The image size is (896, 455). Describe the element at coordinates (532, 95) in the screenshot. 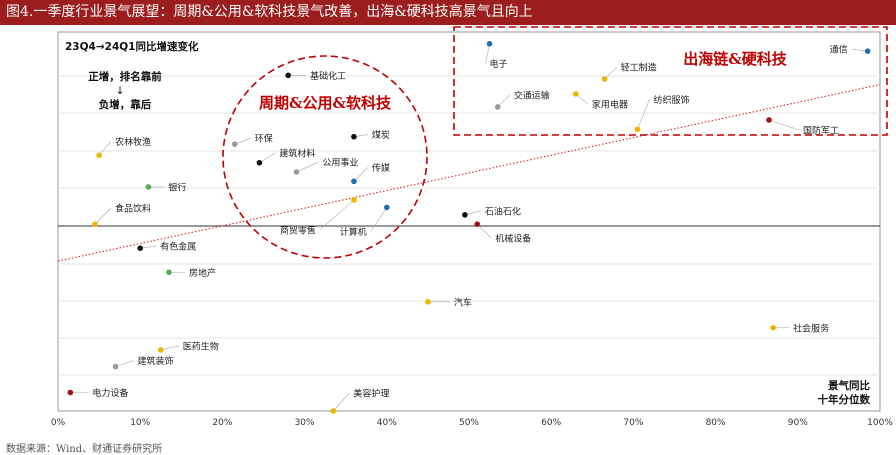

I see `data-point-label: 交通运输` at that location.